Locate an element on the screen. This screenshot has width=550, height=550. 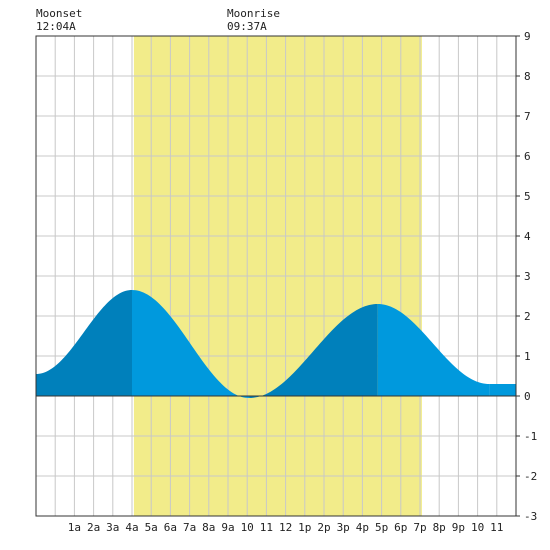
x-tick-label: 7p is located at coordinates (419, 527).